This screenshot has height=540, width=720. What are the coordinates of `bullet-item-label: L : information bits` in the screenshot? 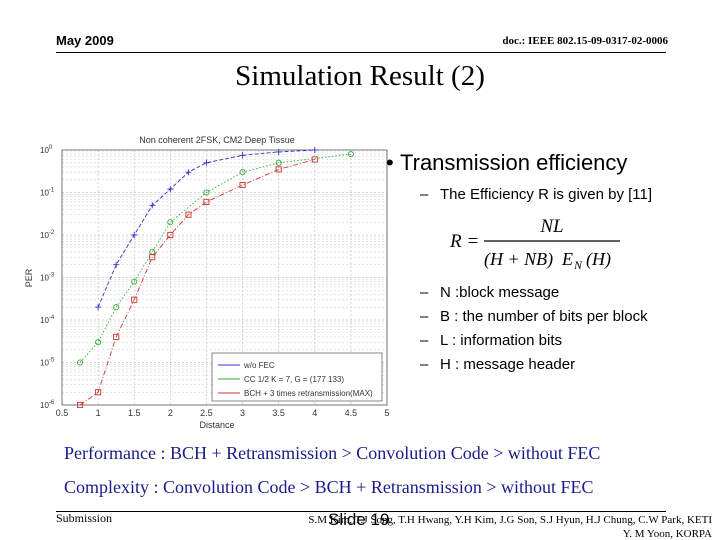 It's located at (501, 340).